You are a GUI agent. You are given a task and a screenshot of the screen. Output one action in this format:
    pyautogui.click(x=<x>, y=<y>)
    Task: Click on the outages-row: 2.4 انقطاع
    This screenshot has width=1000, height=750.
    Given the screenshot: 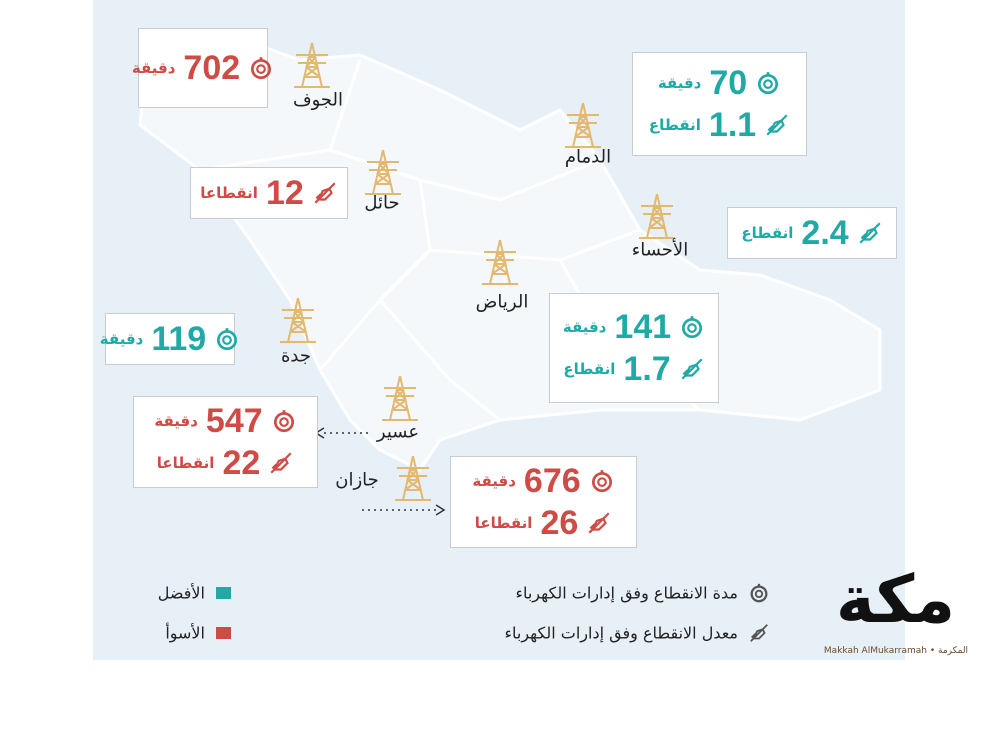 What is the action you would take?
    pyautogui.click(x=811, y=233)
    